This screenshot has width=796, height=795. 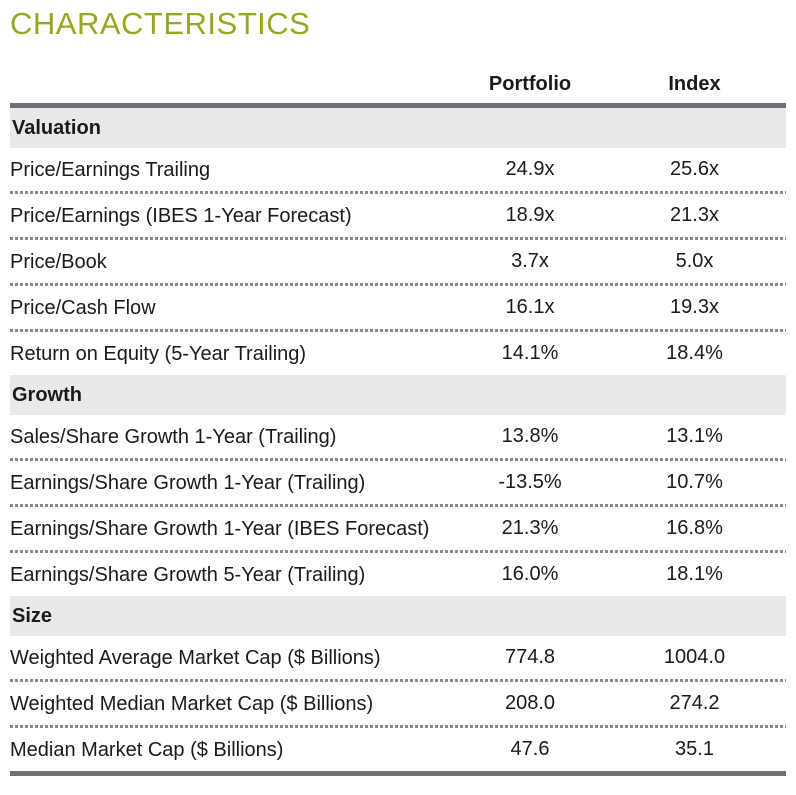 I want to click on index-value: 16.8%, so click(x=694, y=528).